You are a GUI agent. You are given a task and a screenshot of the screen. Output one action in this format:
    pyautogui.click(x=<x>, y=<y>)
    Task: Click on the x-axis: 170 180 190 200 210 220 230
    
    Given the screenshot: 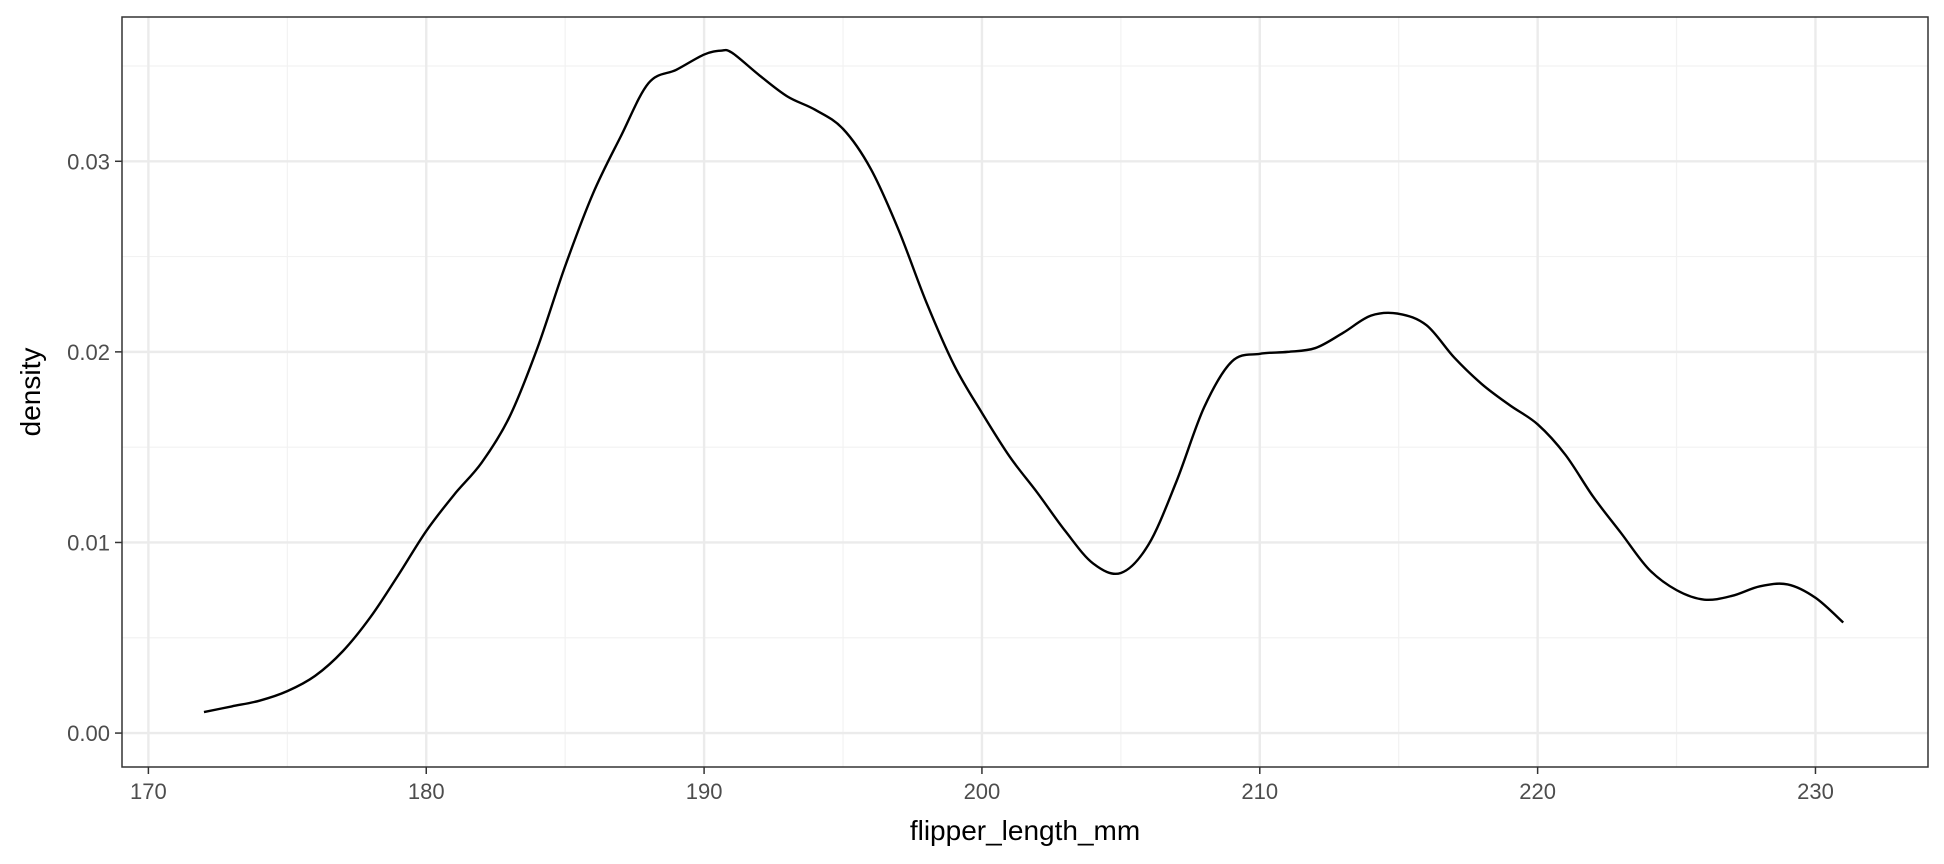 What is the action you would take?
    pyautogui.click(x=982, y=785)
    